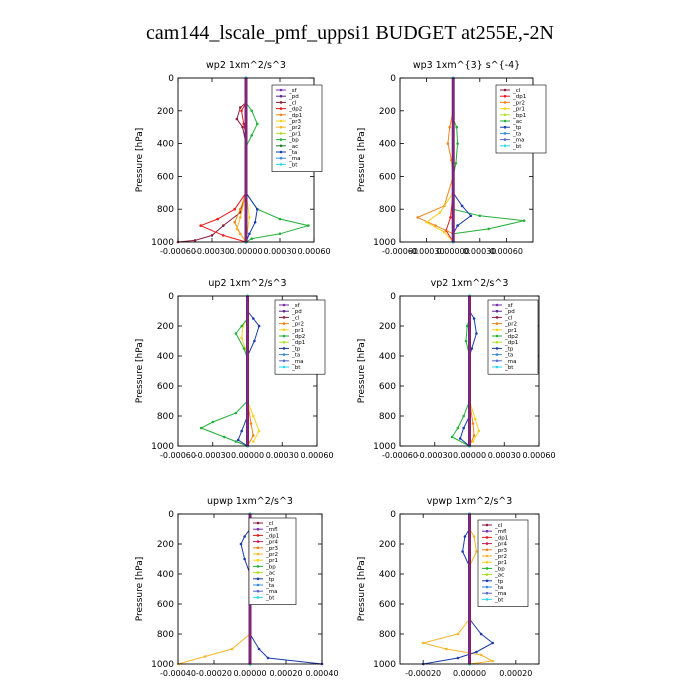  I want to click on legend-entry: _ma, so click(294, 159).